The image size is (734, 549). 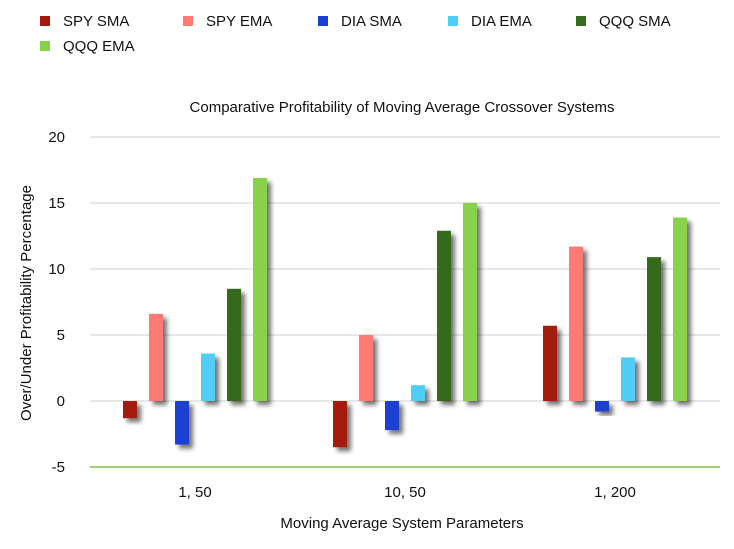 What do you see at coordinates (194, 492) in the screenshot?
I see `x-tick-label: 1, 50` at bounding box center [194, 492].